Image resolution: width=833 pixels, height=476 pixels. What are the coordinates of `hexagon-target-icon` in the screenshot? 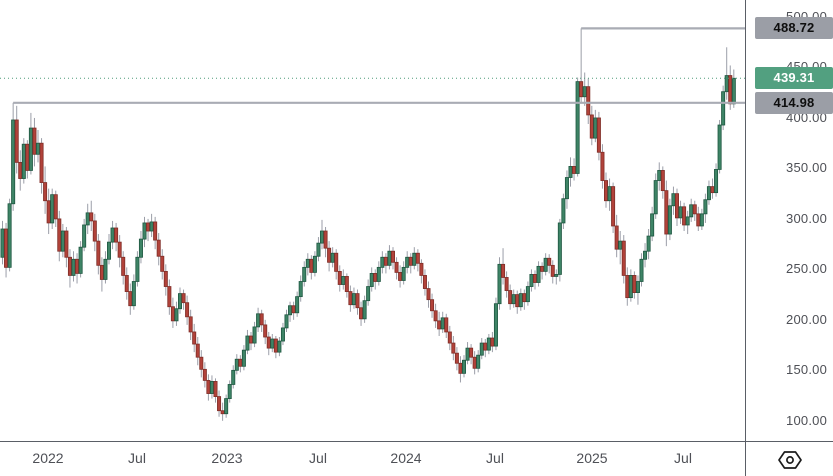 It's located at (790, 459).